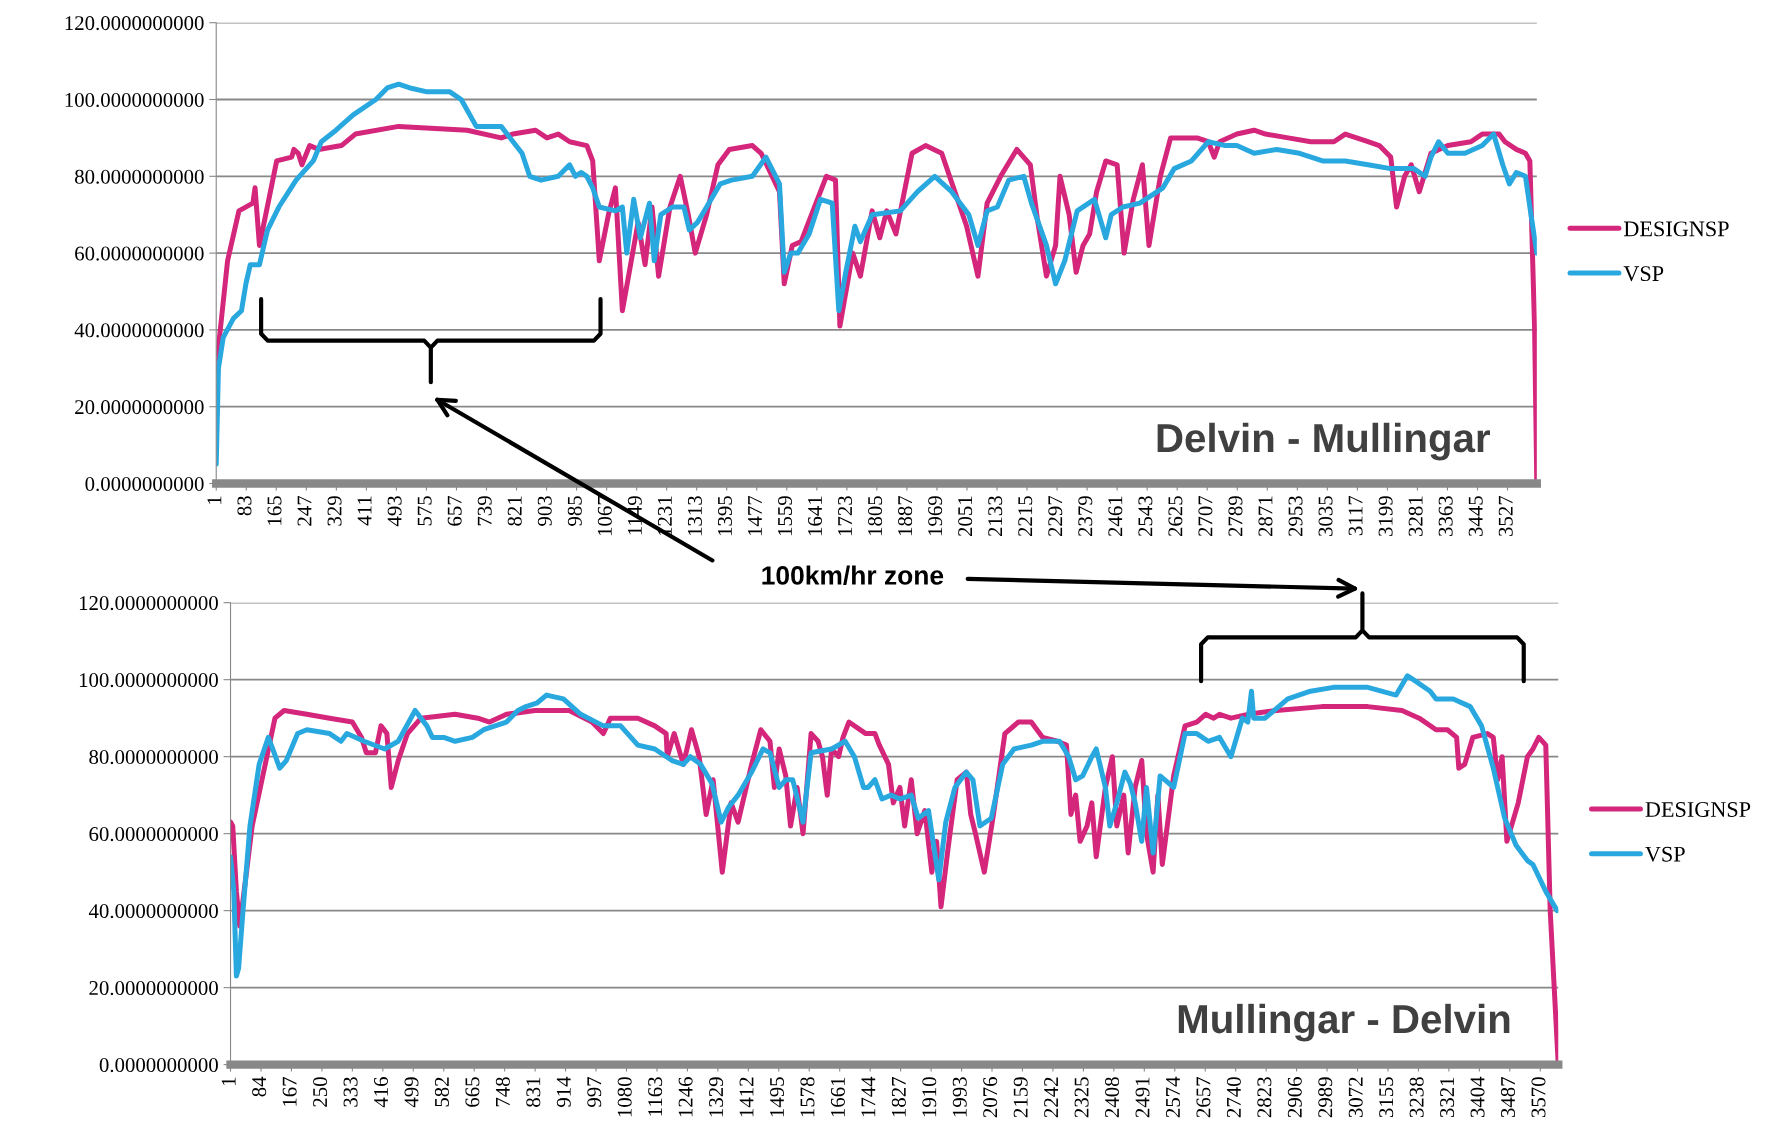 The image size is (1787, 1135). Describe the element at coordinates (604, 515) in the screenshot. I see `x-tick-label: 1067` at that location.